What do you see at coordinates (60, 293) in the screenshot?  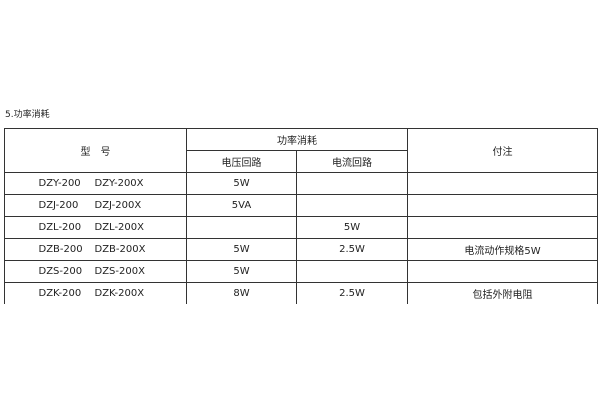 I see `model-a: DZK-200` at bounding box center [60, 293].